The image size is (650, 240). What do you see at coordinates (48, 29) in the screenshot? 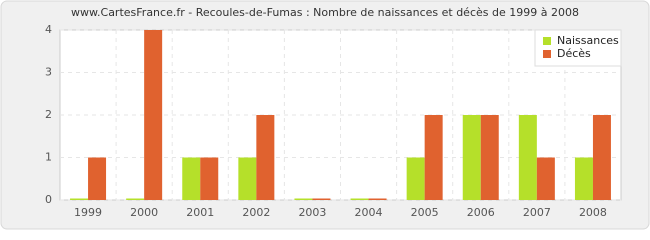
I see `y-tick-label: 4` at bounding box center [48, 29].